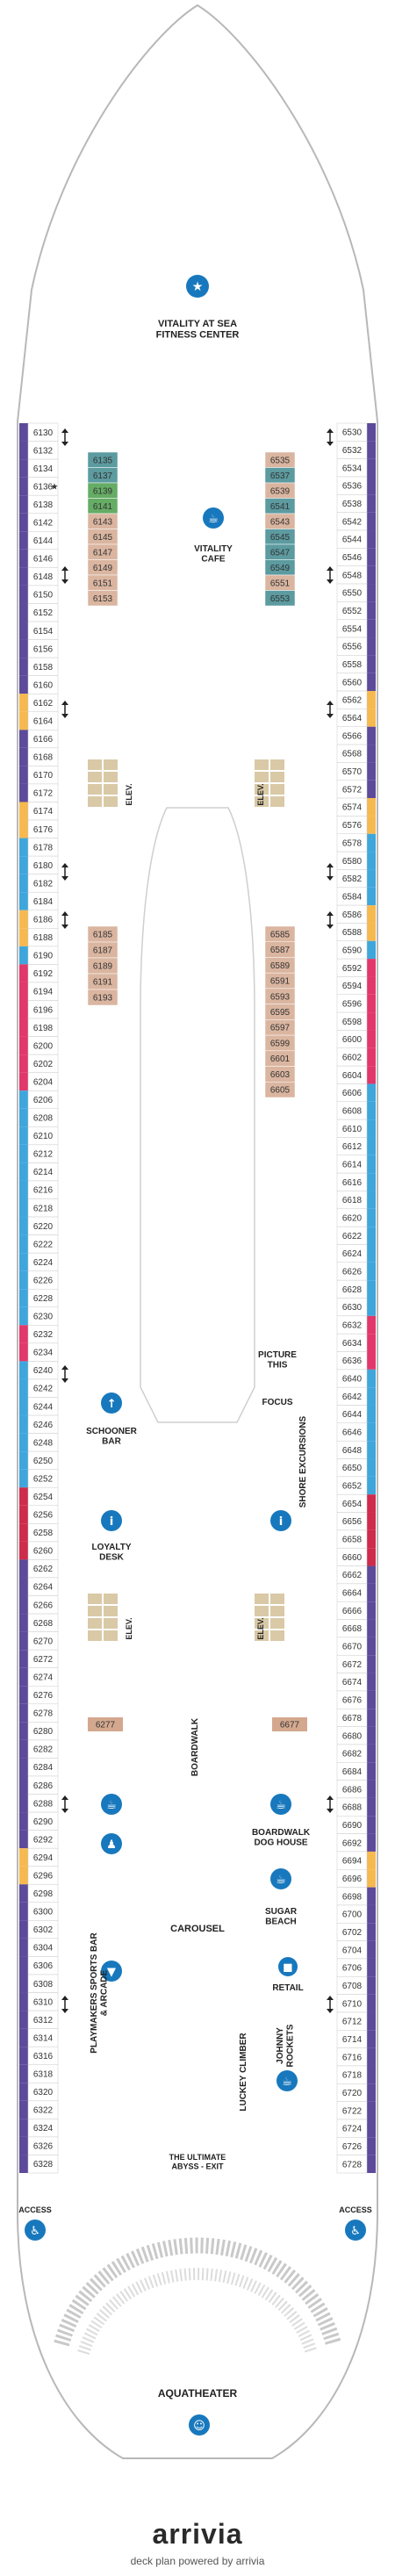 Image resolution: width=395 pixels, height=2576 pixels. I want to click on cabin-6188: 6188, so click(39, 937).